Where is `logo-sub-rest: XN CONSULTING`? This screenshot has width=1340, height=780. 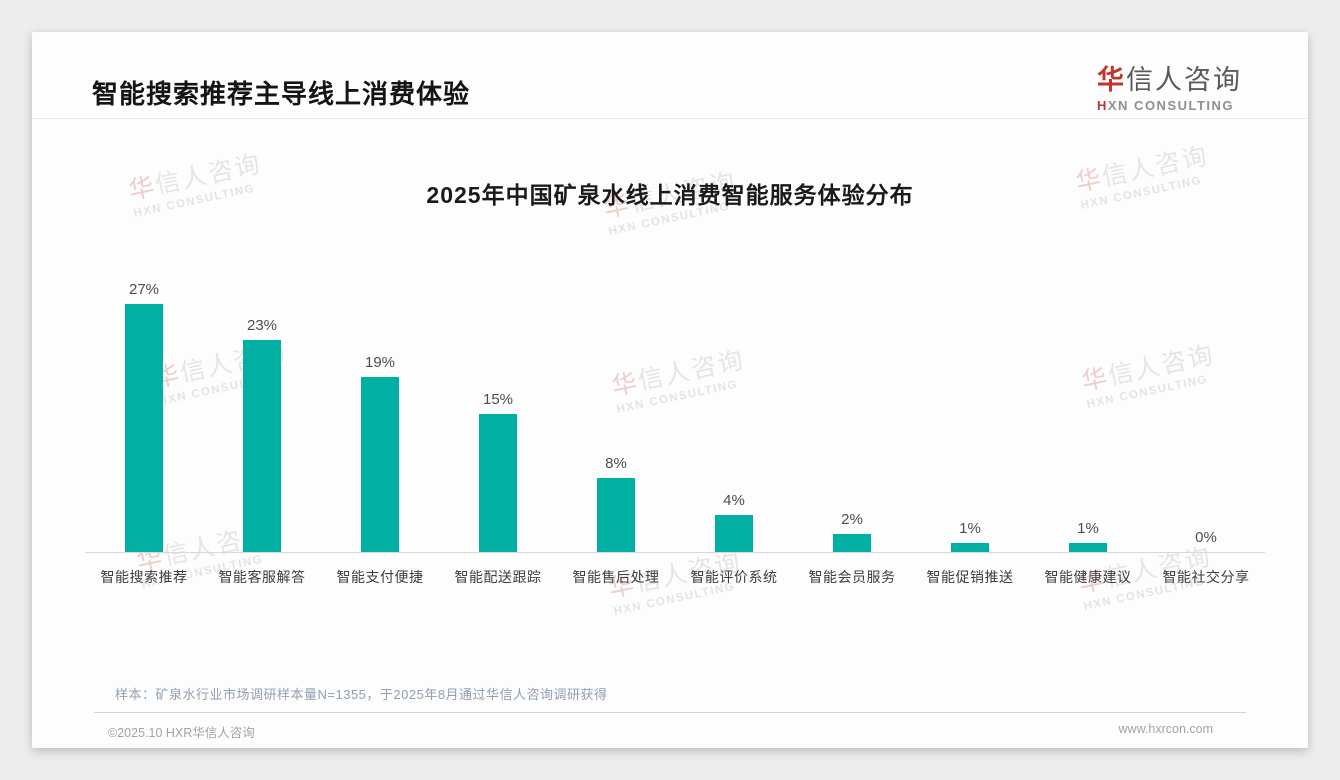 logo-sub-rest: XN CONSULTING is located at coordinates (1171, 105).